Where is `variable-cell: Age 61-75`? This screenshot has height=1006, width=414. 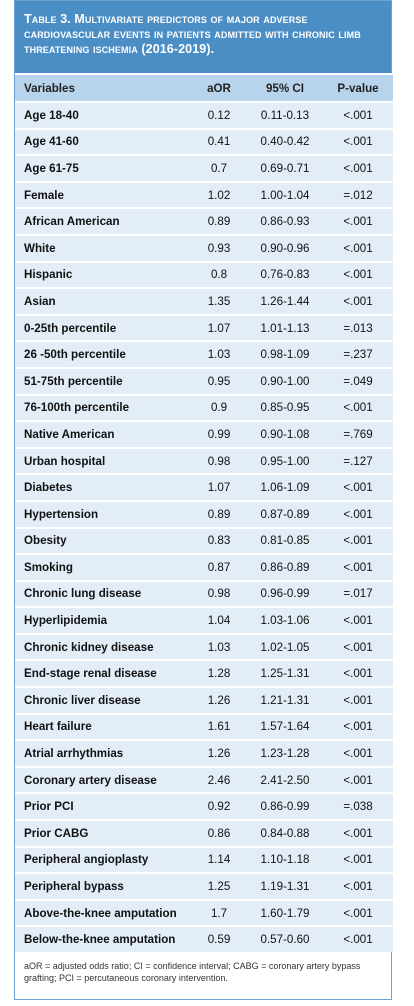
variable-cell: Age 61-75 is located at coordinates (103, 168).